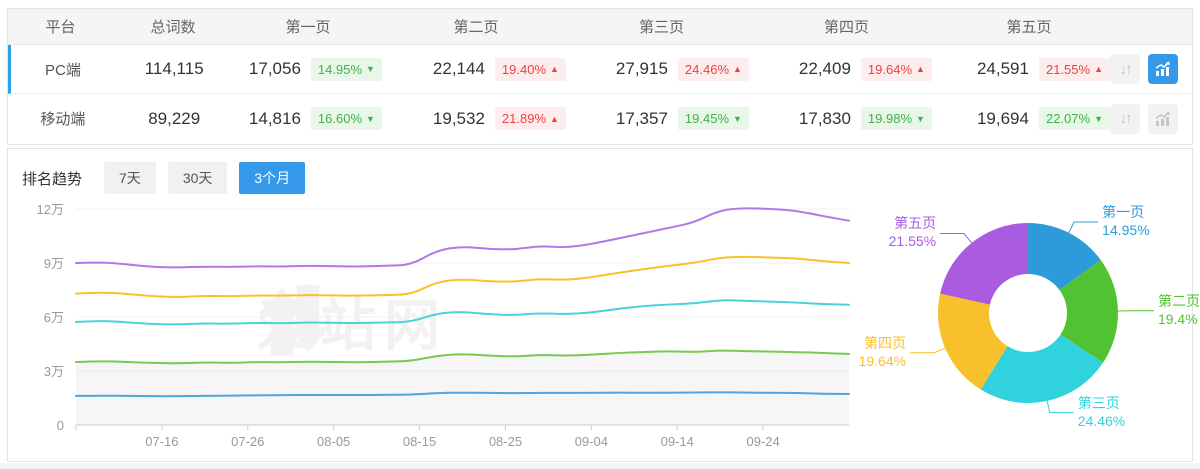 This screenshot has width=1200, height=469. I want to click on trend-line-第三页累计, so click(462, 312).